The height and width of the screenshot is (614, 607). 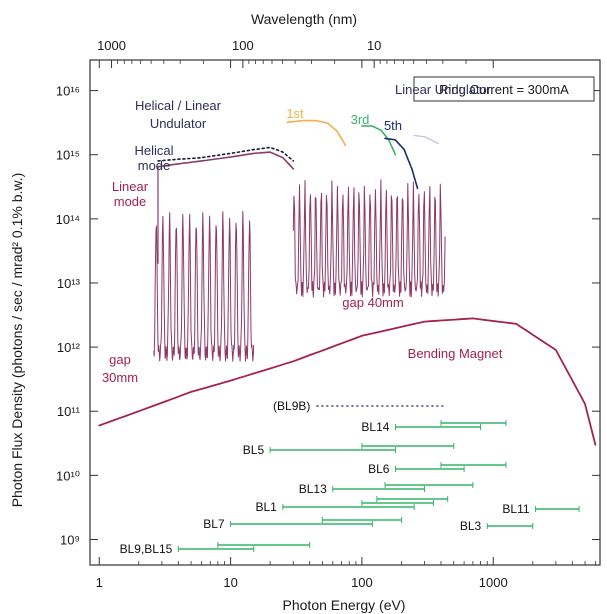 I want to click on ring-current-box, so click(x=504, y=89).